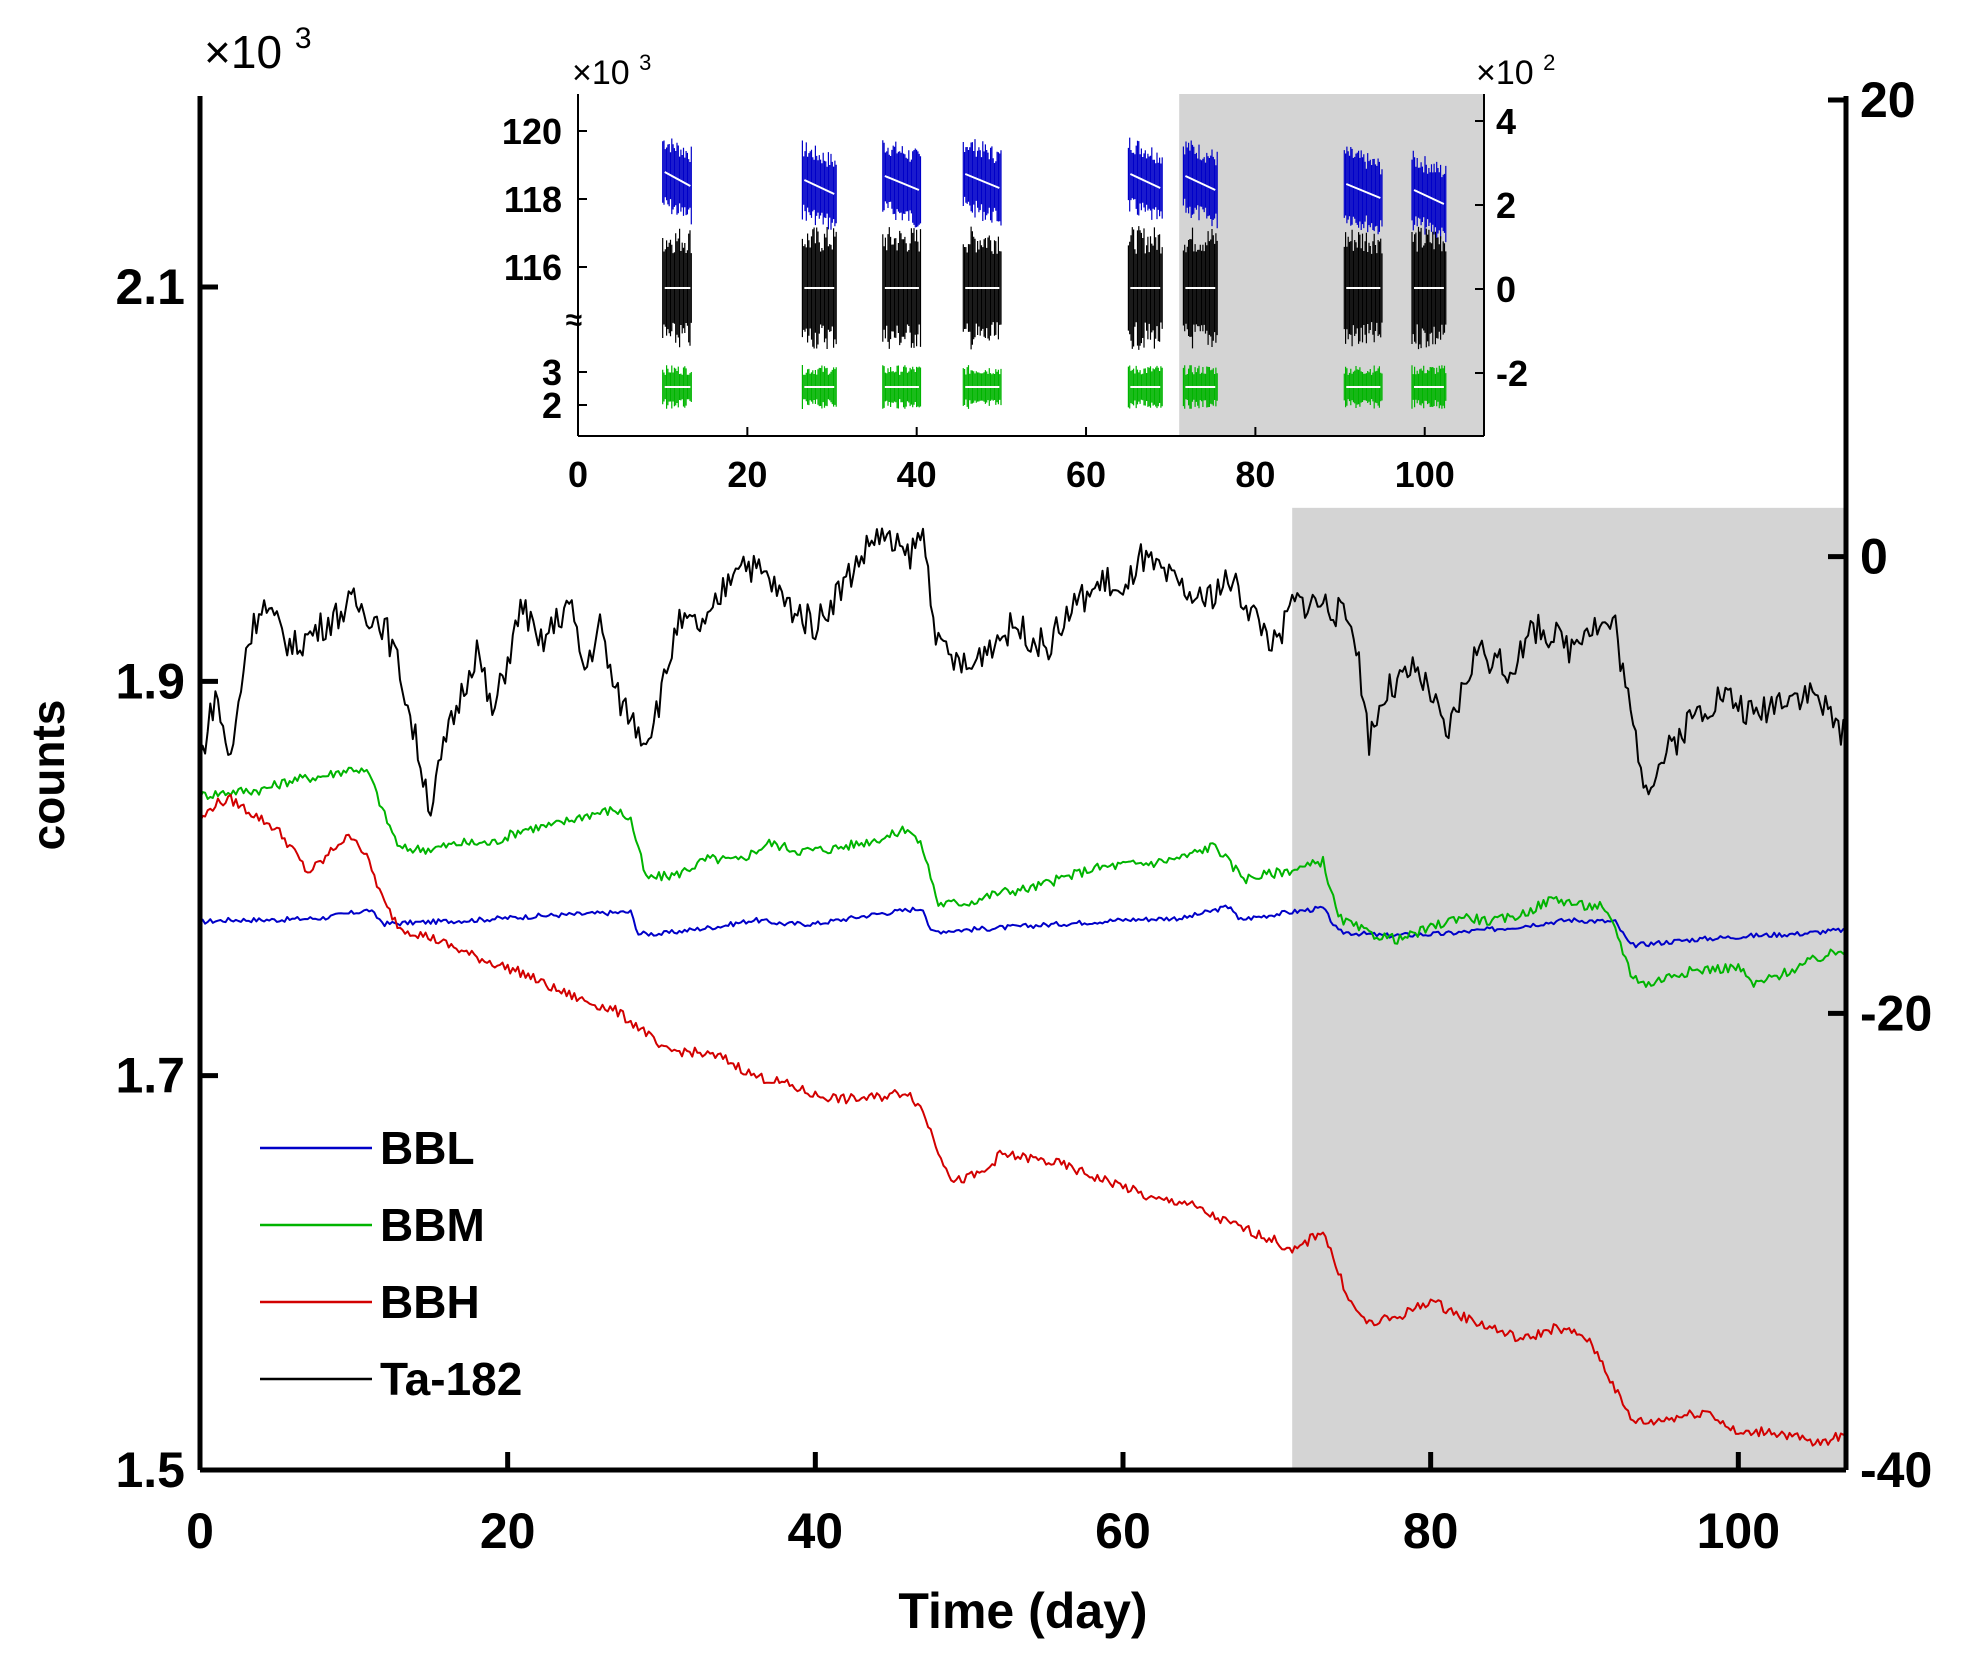  I want to click on y-left-tick-label: 1.5, so click(150, 1470).